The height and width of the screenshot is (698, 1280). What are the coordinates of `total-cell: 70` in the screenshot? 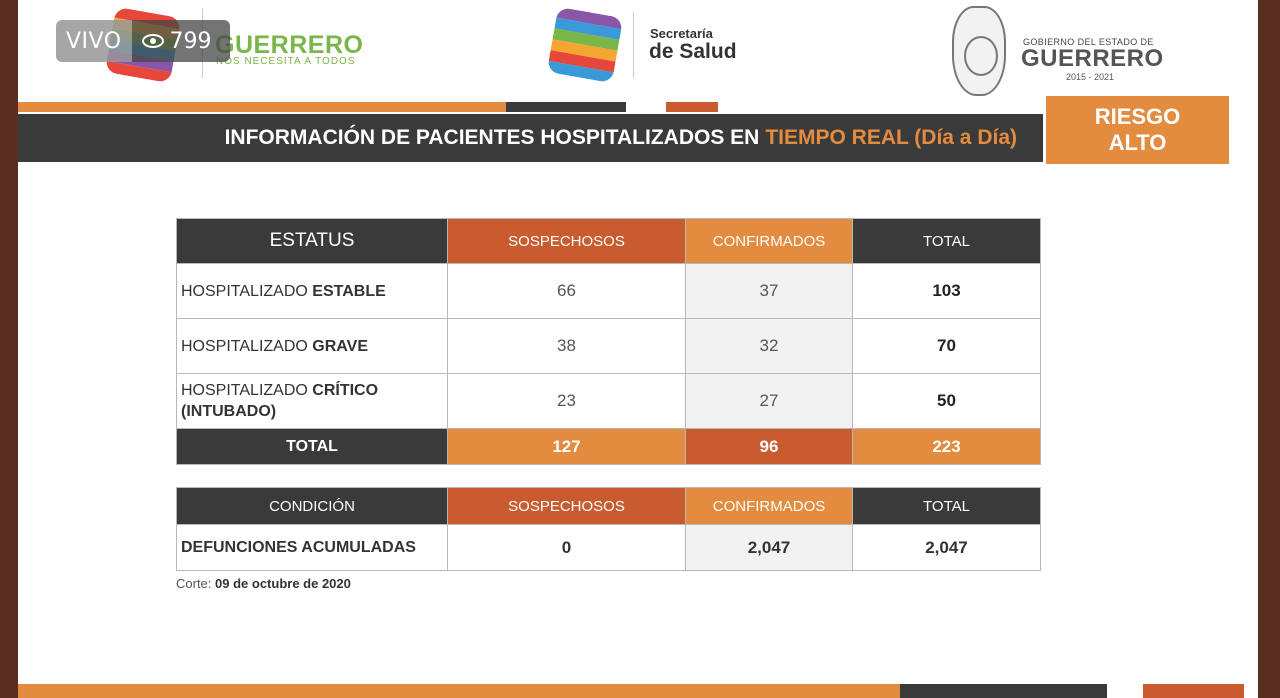 It's located at (946, 346).